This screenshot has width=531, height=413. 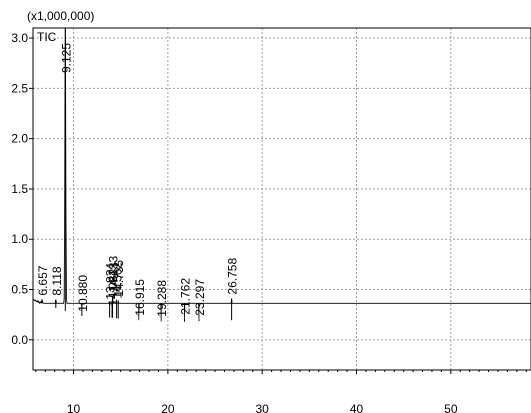 I want to click on y-tick-label: 2.0, so click(x=19, y=139).